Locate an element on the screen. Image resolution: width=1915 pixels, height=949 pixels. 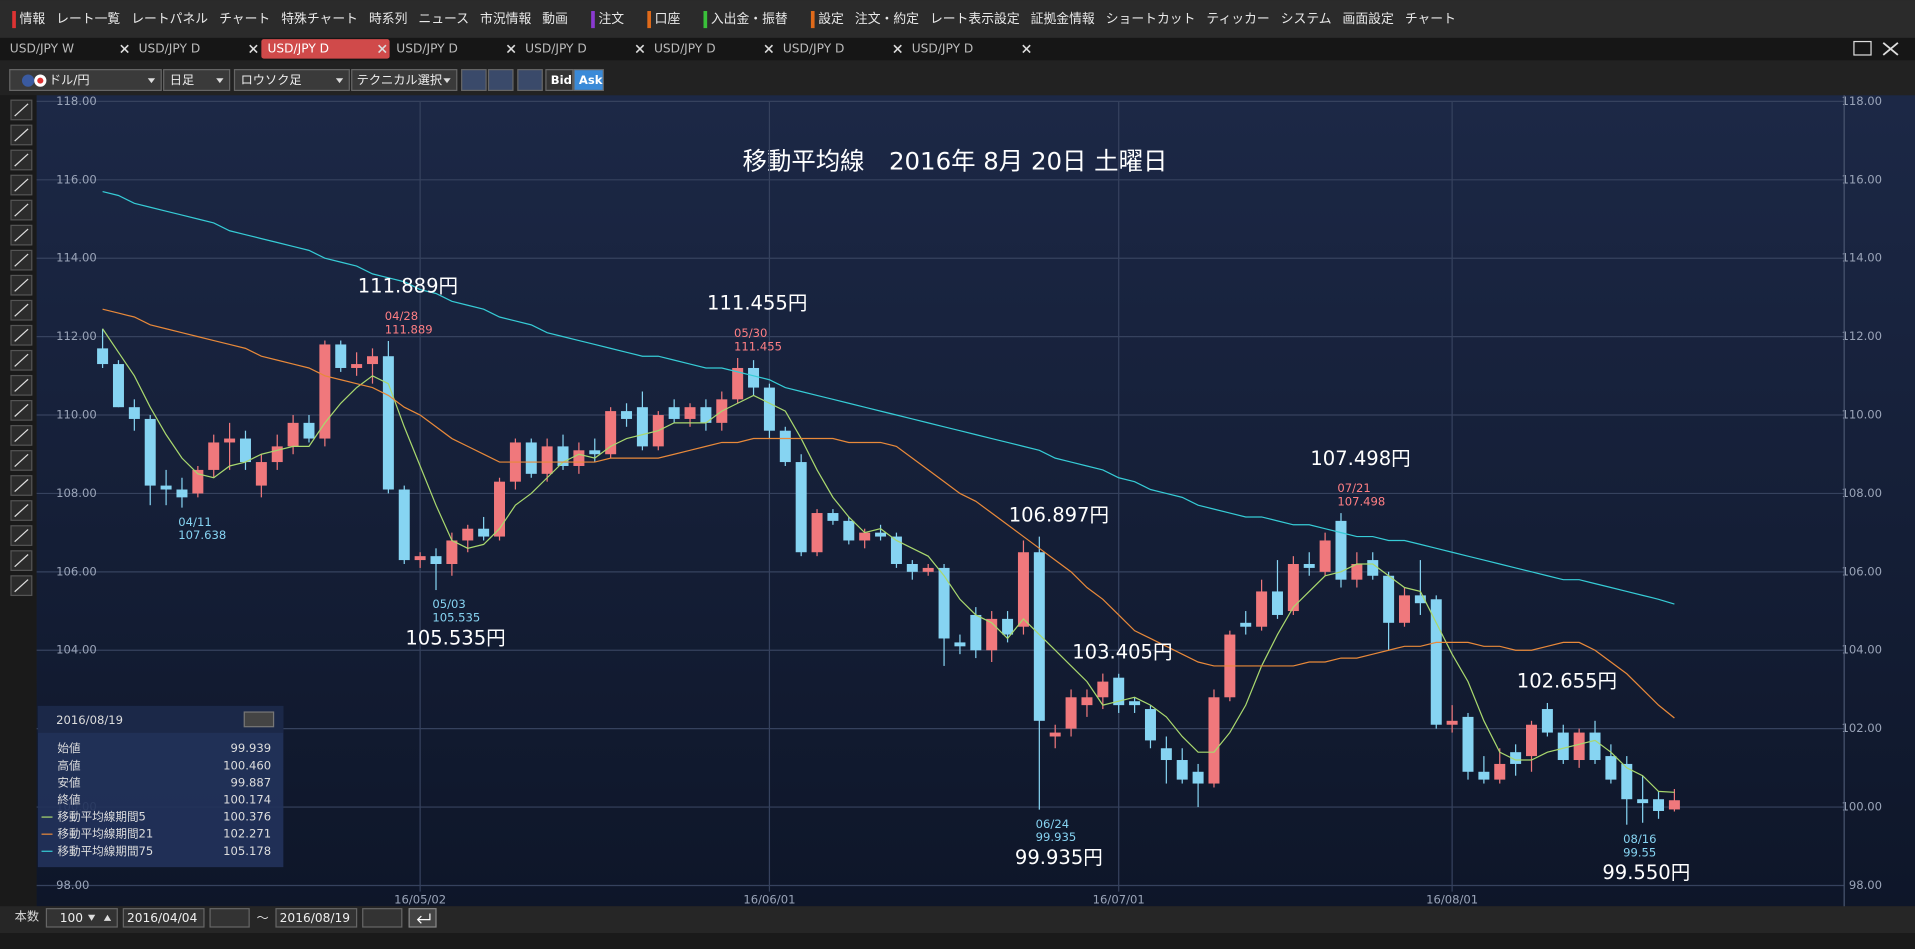
period-select-box is located at coordinates (197, 80).